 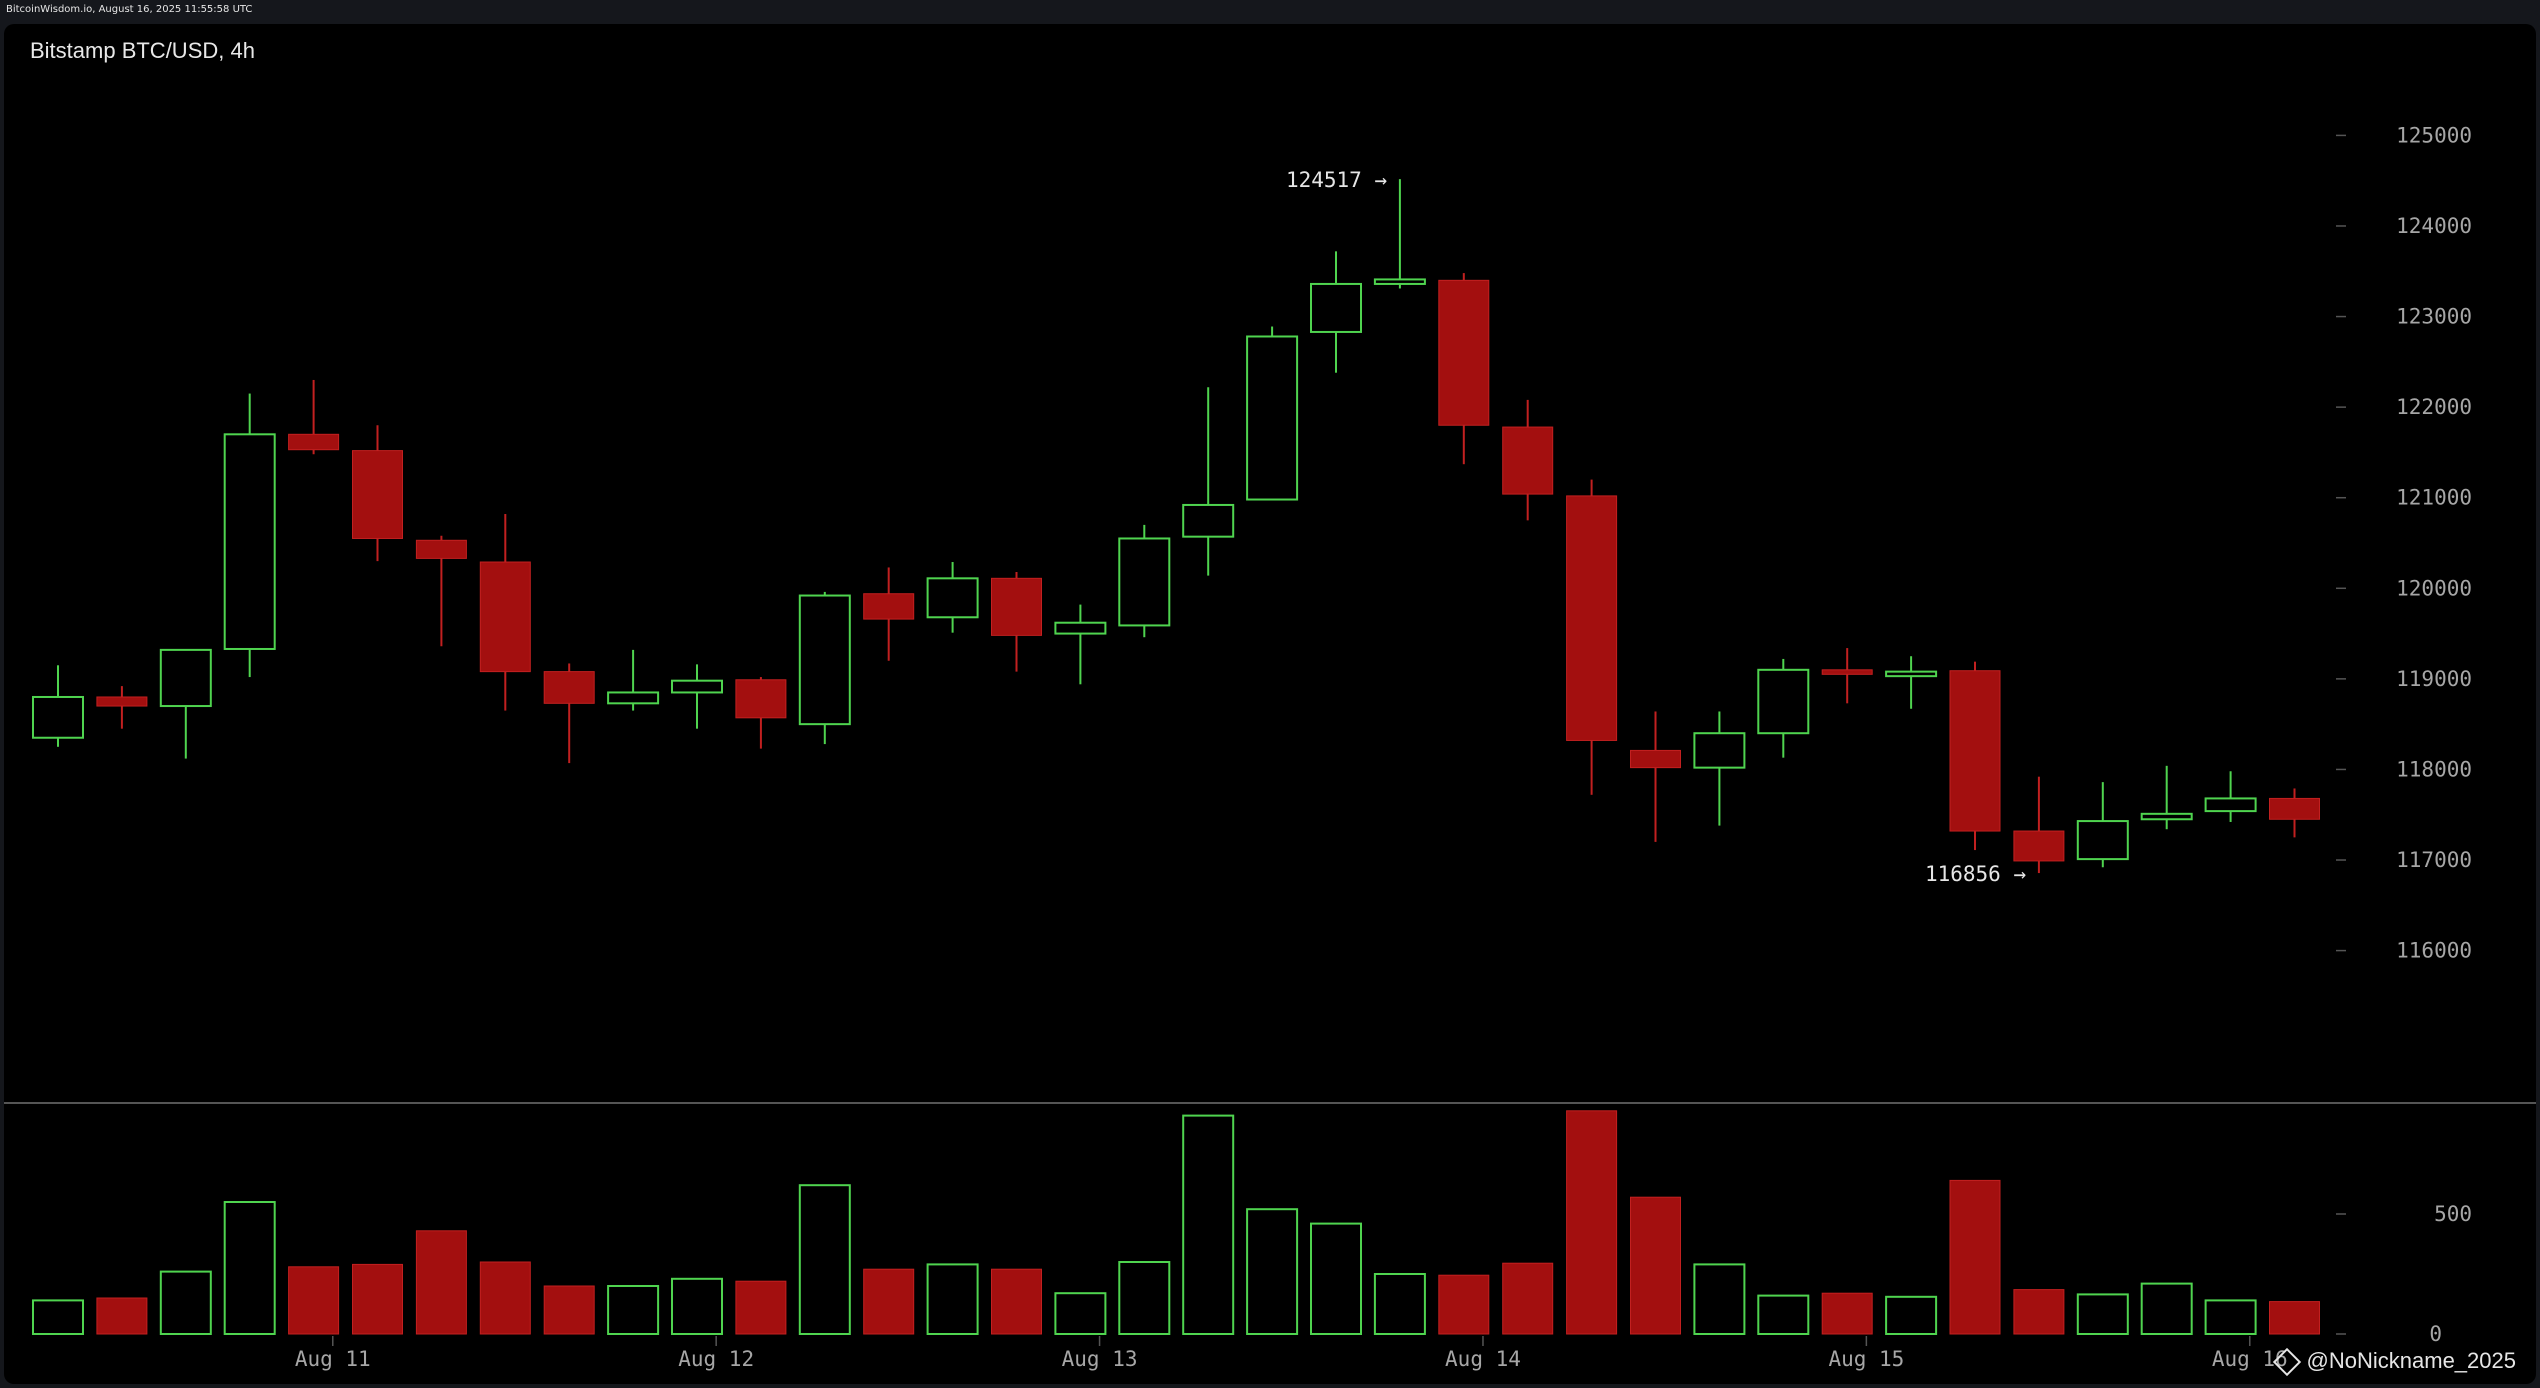 I want to click on volume-tick-label: 500, so click(x=2453, y=1214).